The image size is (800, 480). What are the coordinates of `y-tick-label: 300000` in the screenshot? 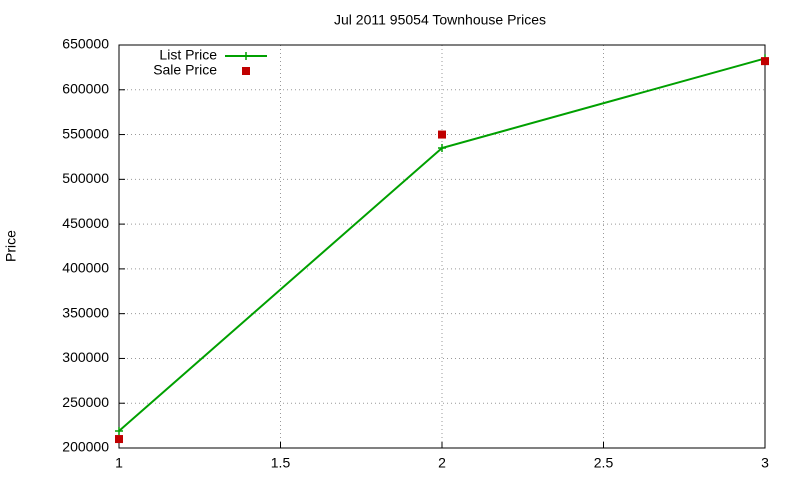 It's located at (85, 357).